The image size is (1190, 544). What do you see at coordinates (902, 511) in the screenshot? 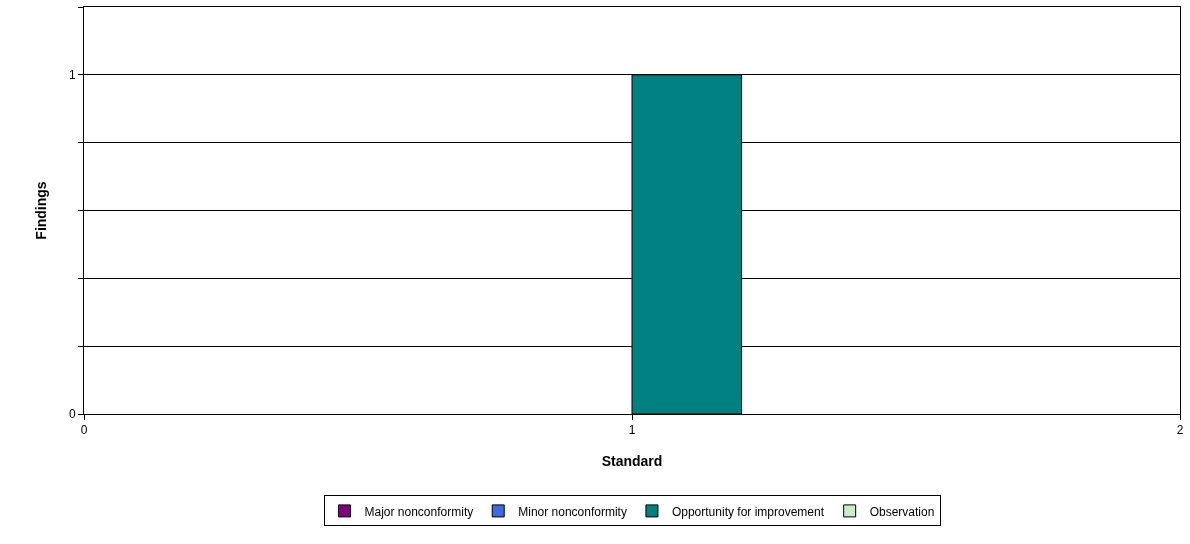
I see `legend-label: Observation` at bounding box center [902, 511].